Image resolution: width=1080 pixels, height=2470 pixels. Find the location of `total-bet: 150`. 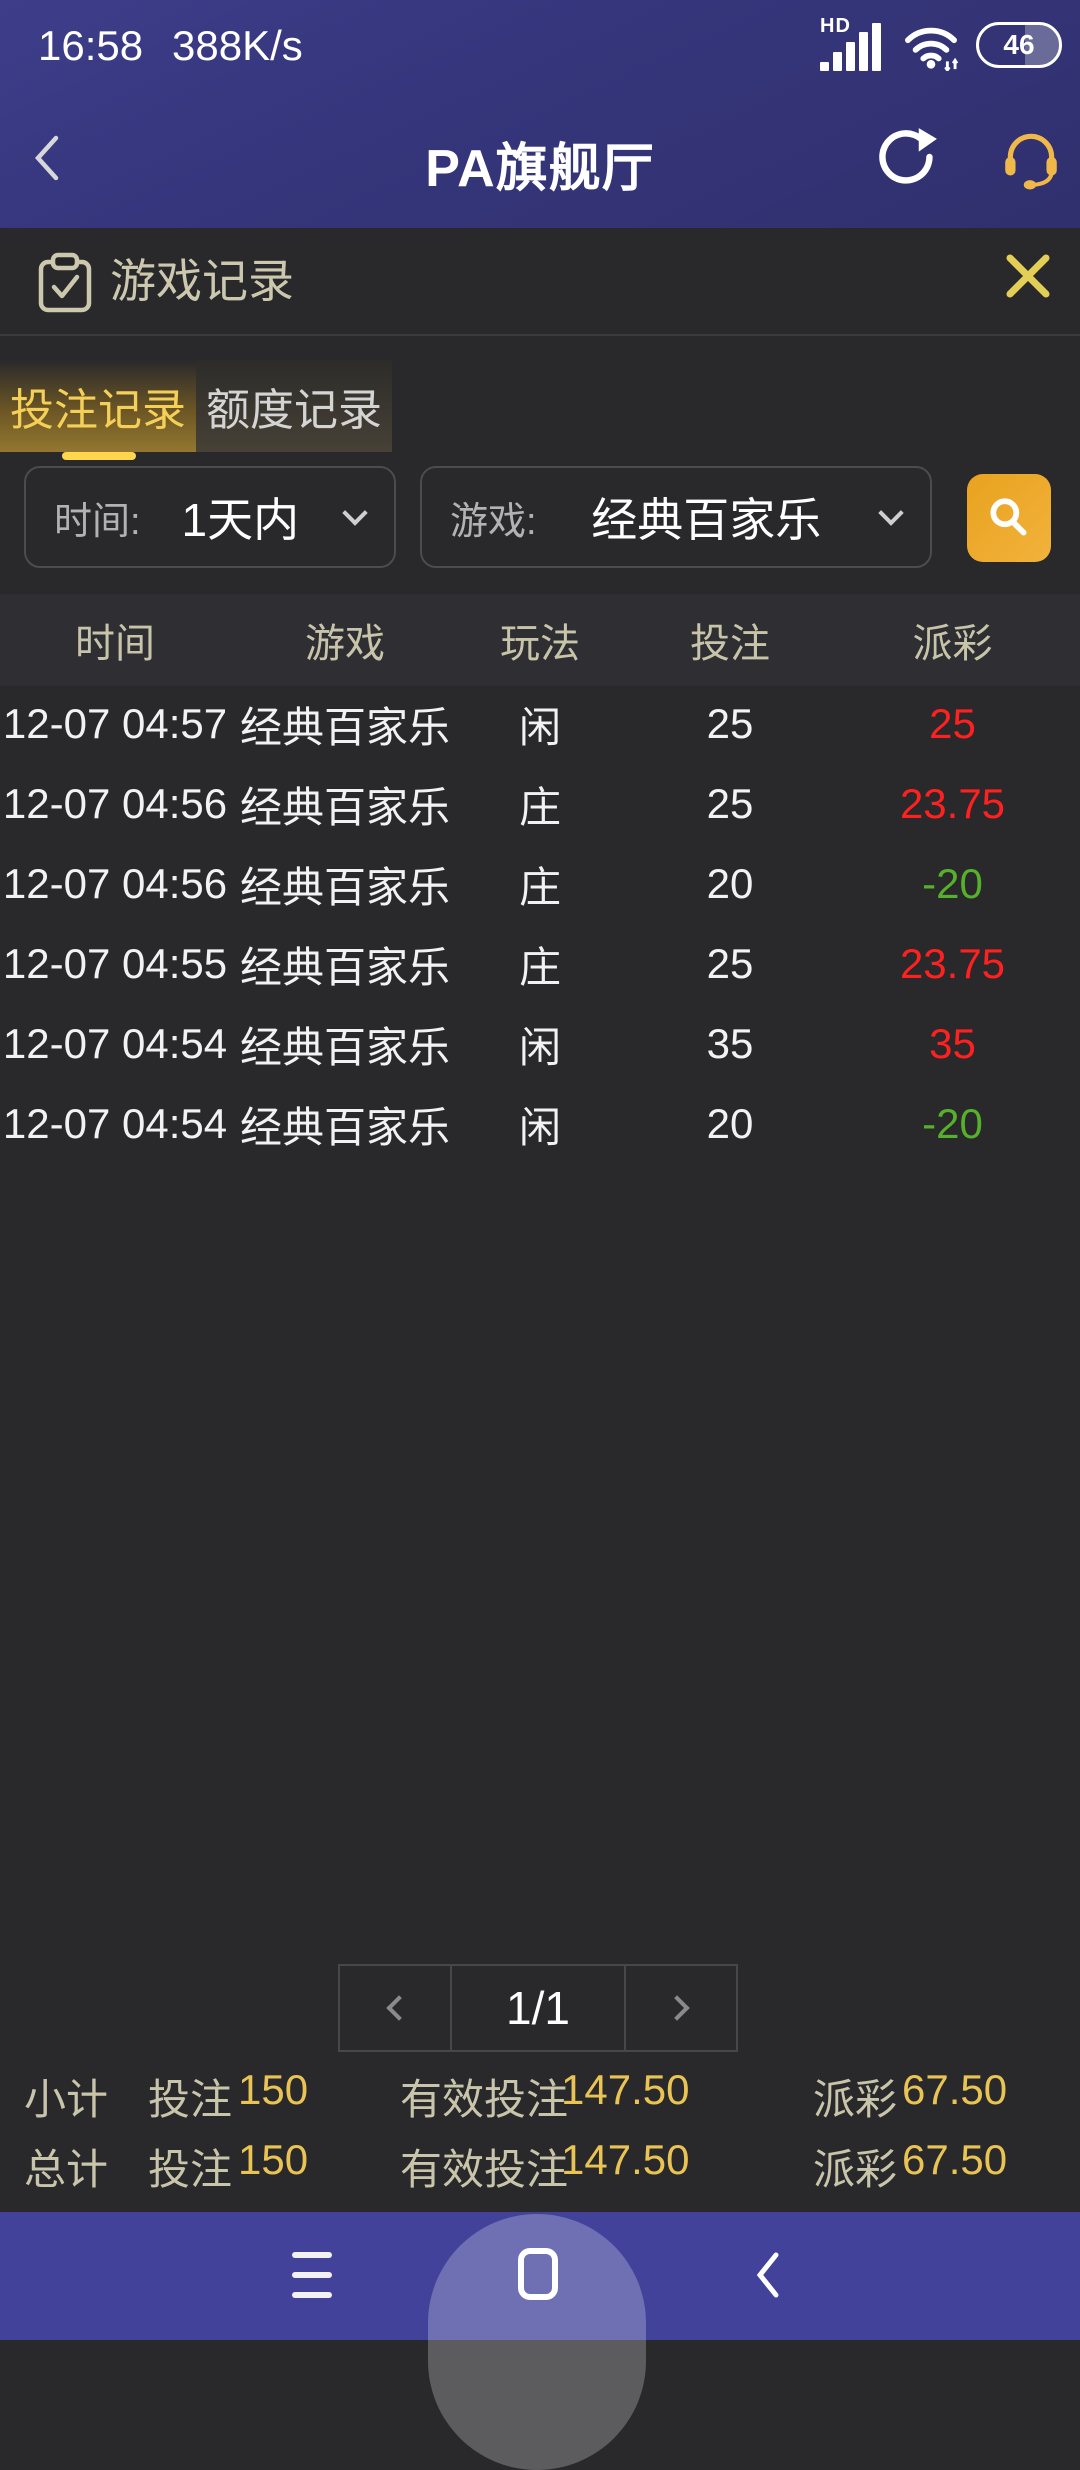

total-bet: 150 is located at coordinates (273, 2159).